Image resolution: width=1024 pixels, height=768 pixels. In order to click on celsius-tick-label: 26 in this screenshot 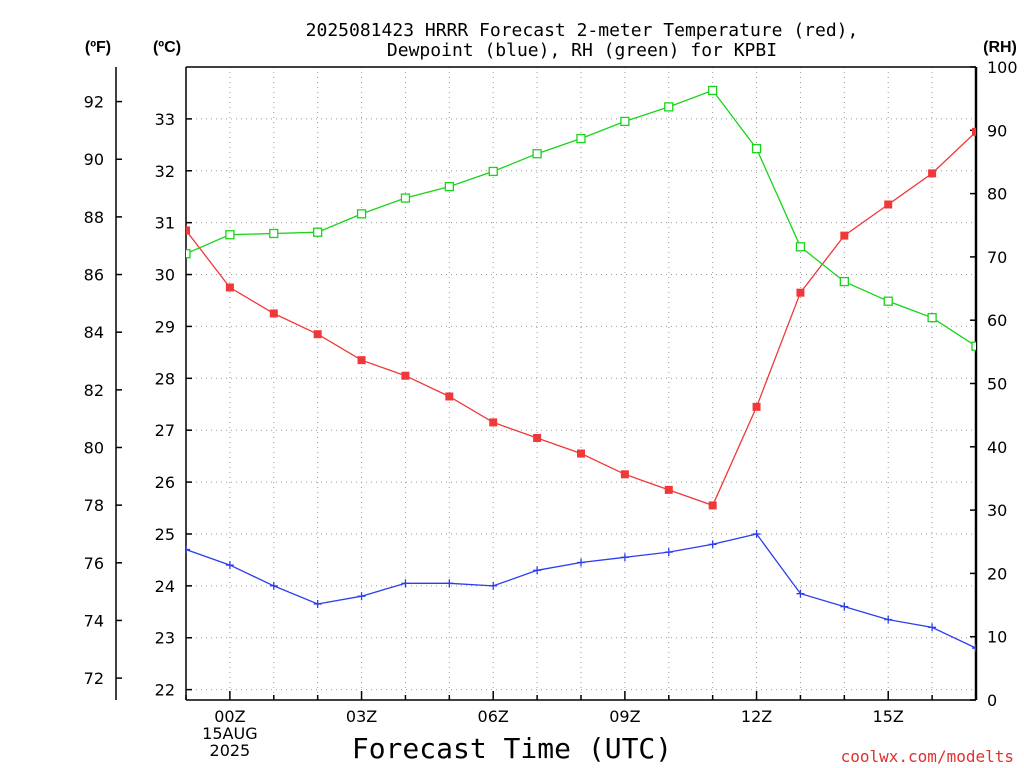, I will do `click(165, 482)`.